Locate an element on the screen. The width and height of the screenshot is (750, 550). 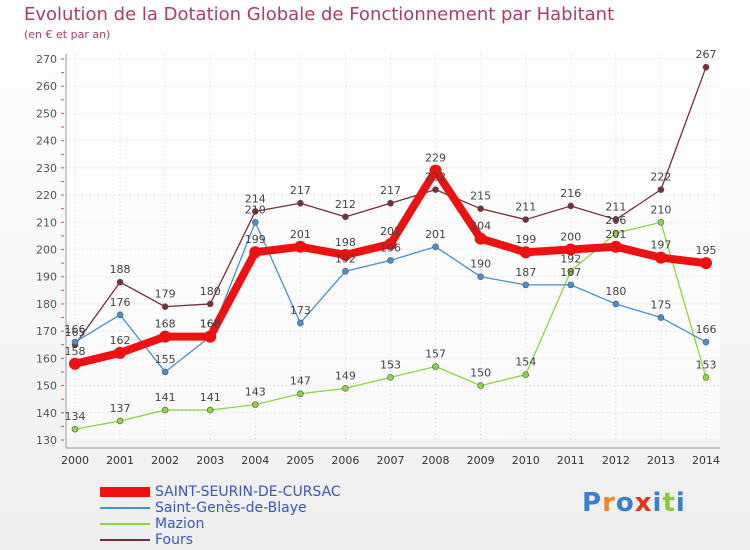
data-label: 198 is located at coordinates (345, 242).